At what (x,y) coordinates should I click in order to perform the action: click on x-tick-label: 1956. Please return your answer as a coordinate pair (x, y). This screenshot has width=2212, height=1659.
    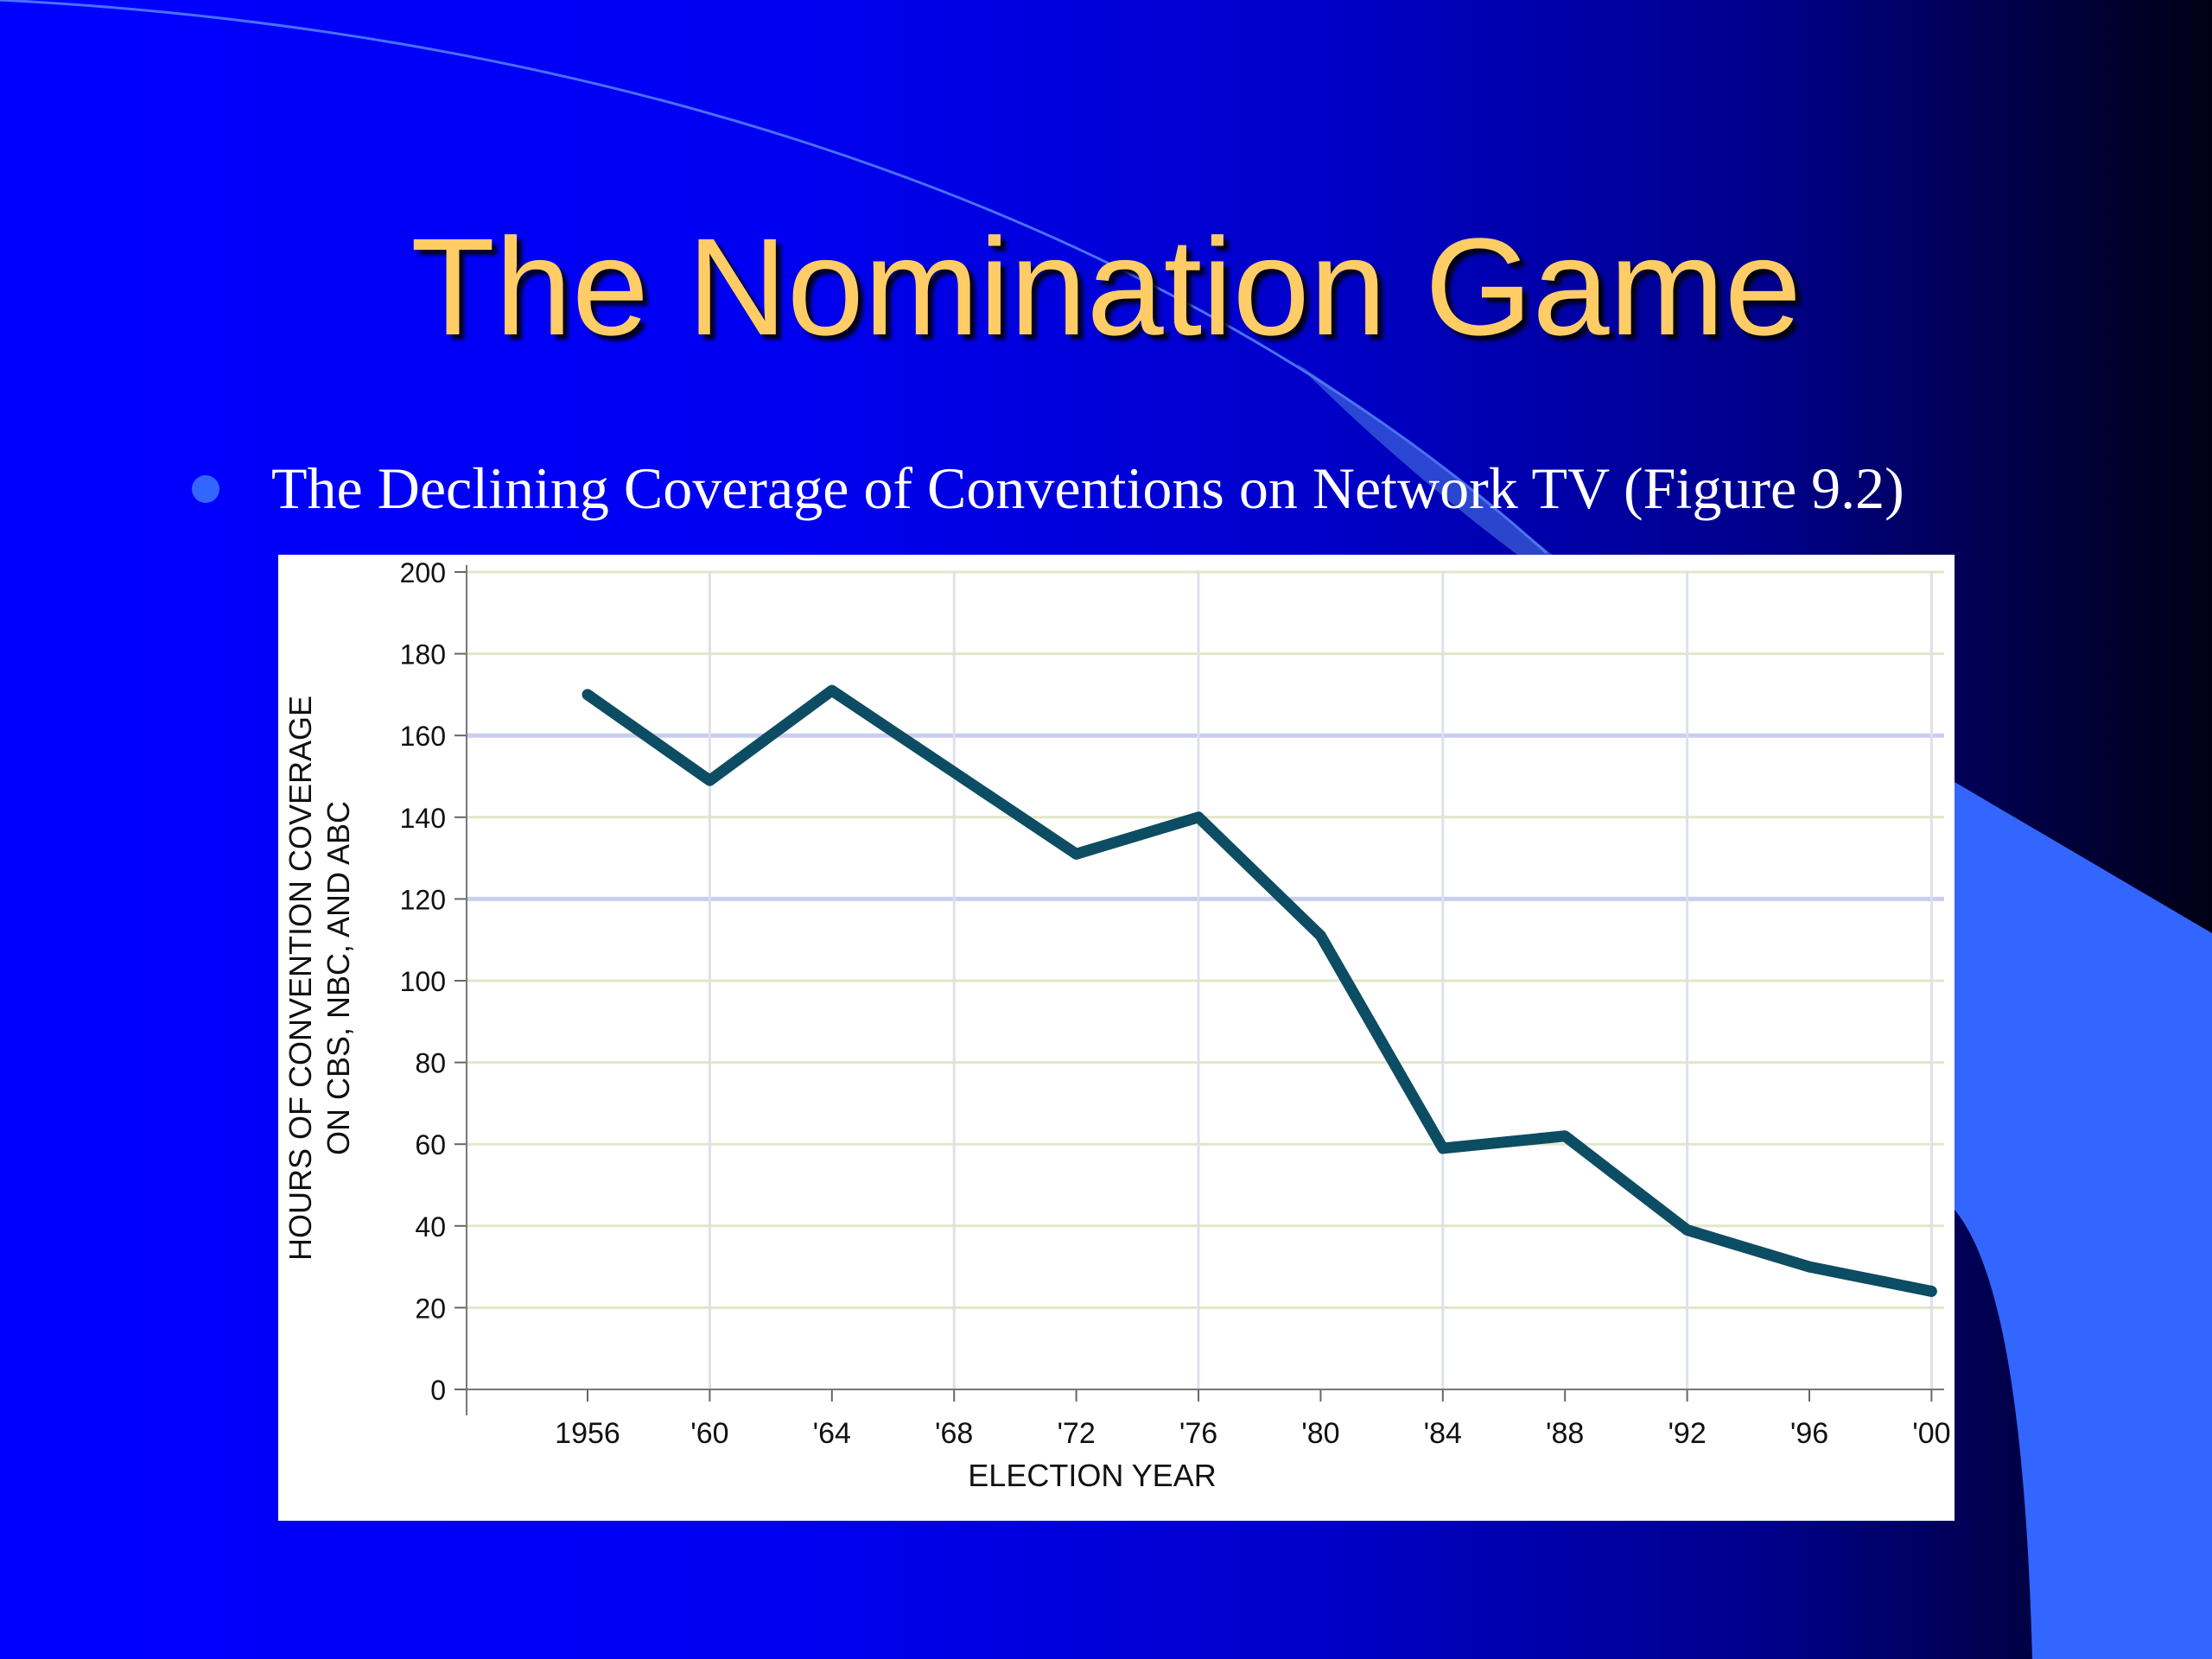
    Looking at the image, I should click on (587, 1433).